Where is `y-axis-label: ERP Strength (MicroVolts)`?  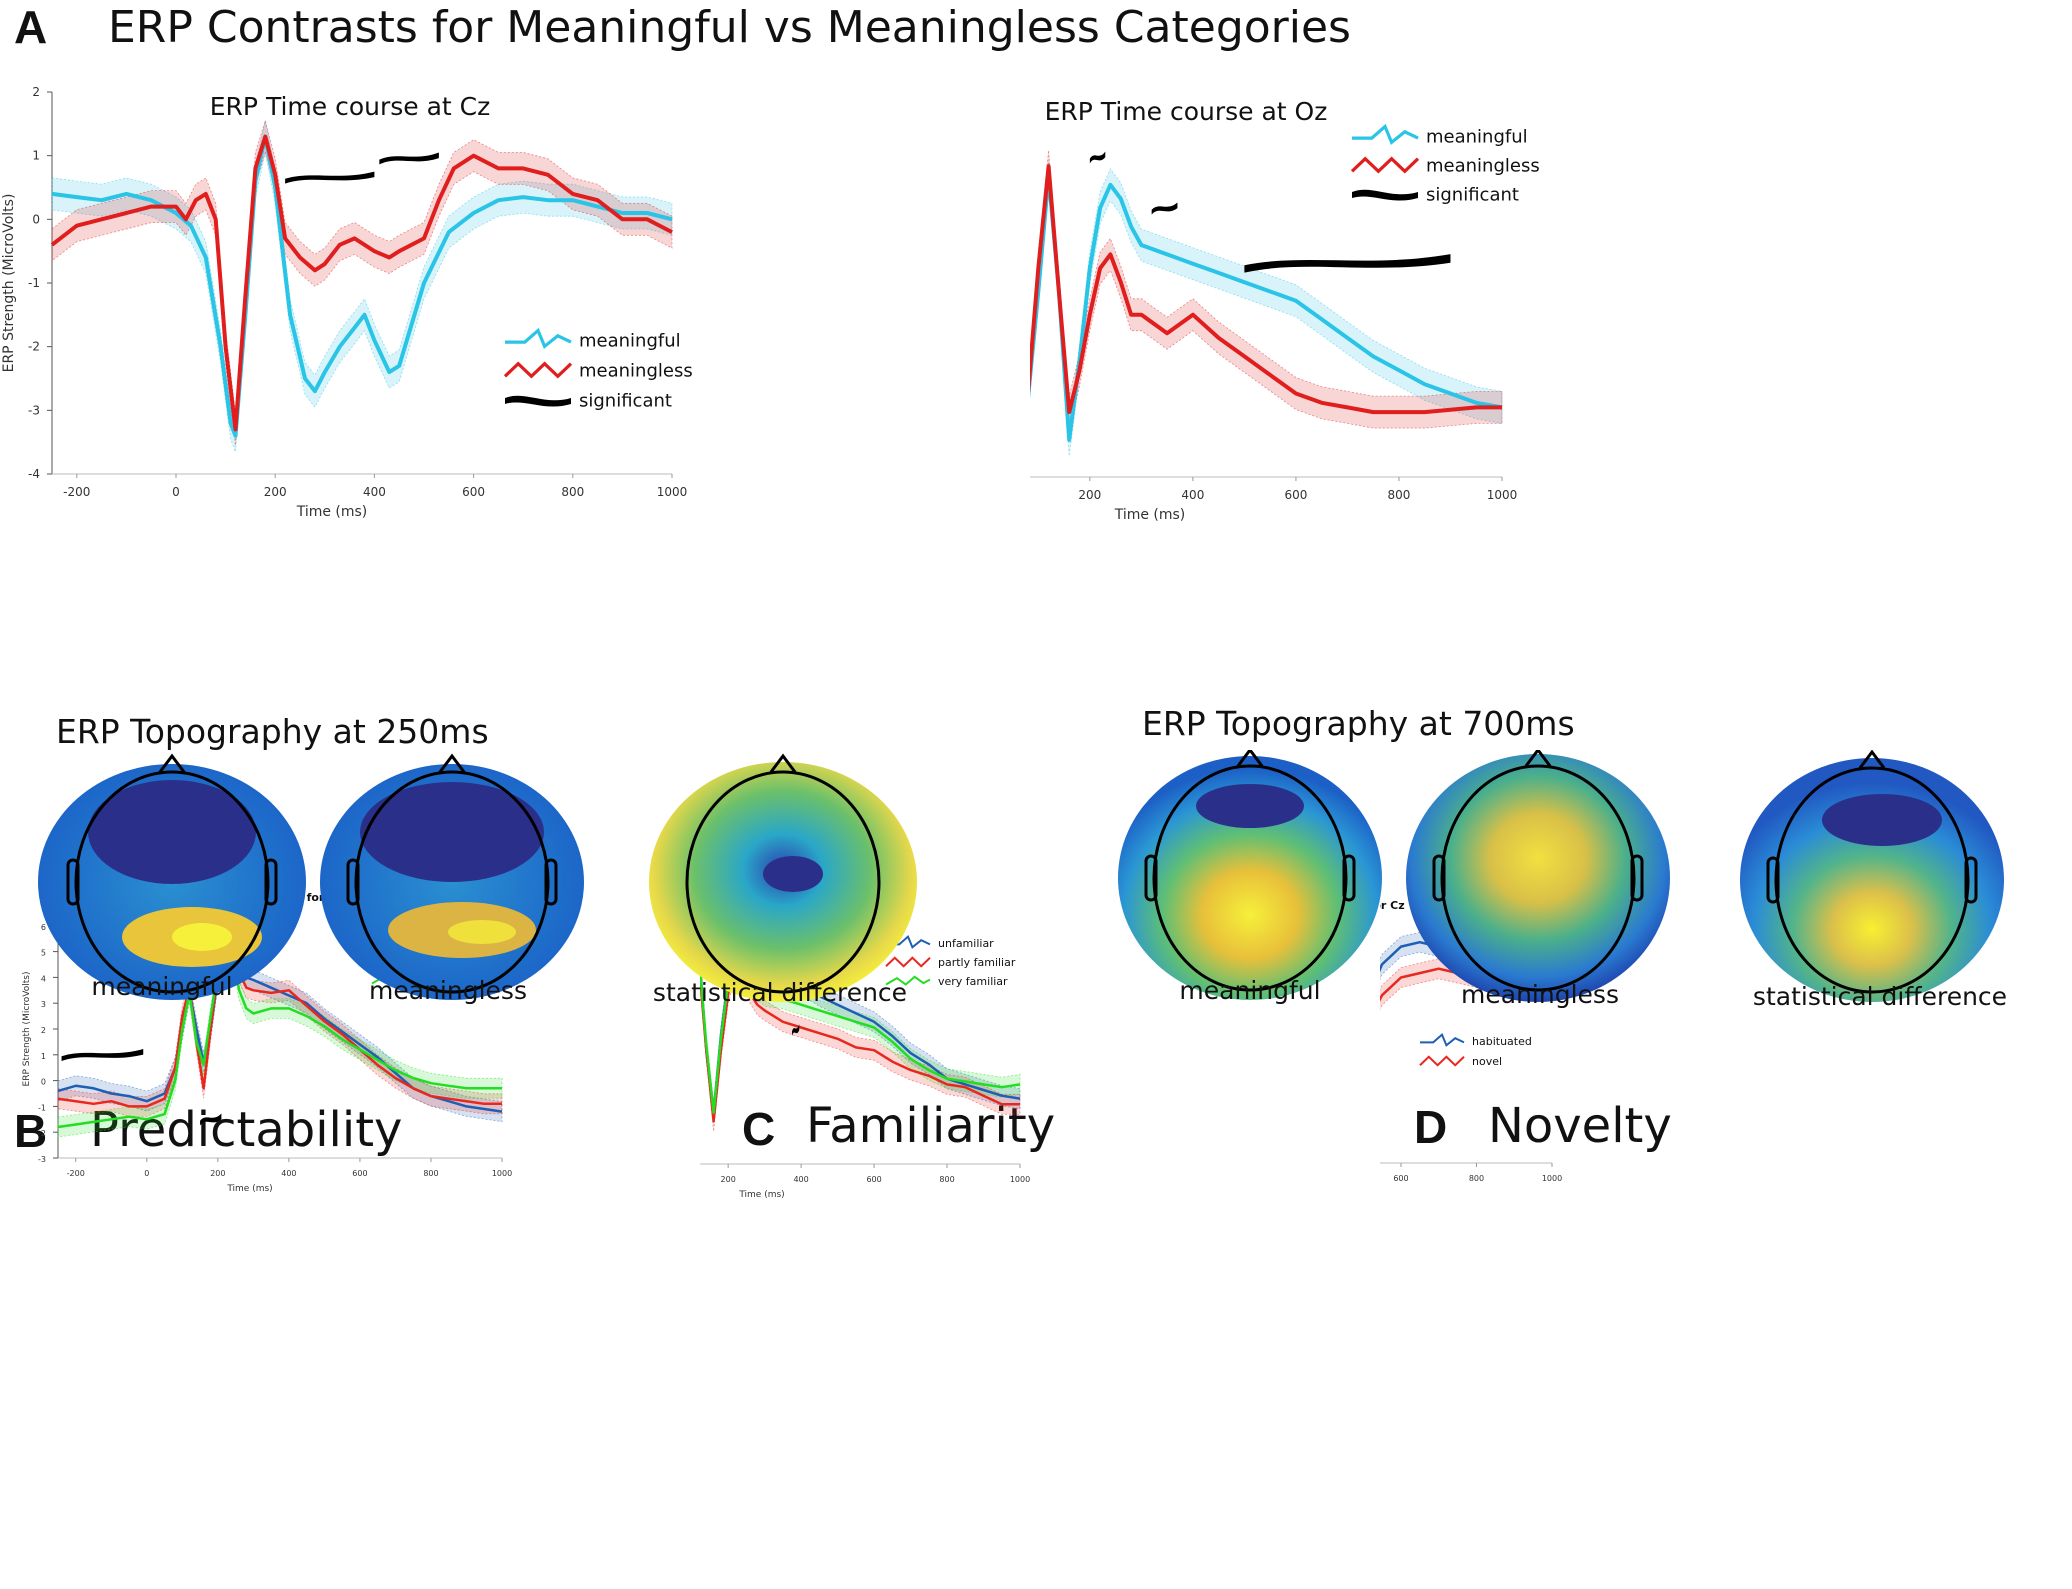
y-axis-label: ERP Strength (MicroVolts) is located at coordinates (27, 1029).